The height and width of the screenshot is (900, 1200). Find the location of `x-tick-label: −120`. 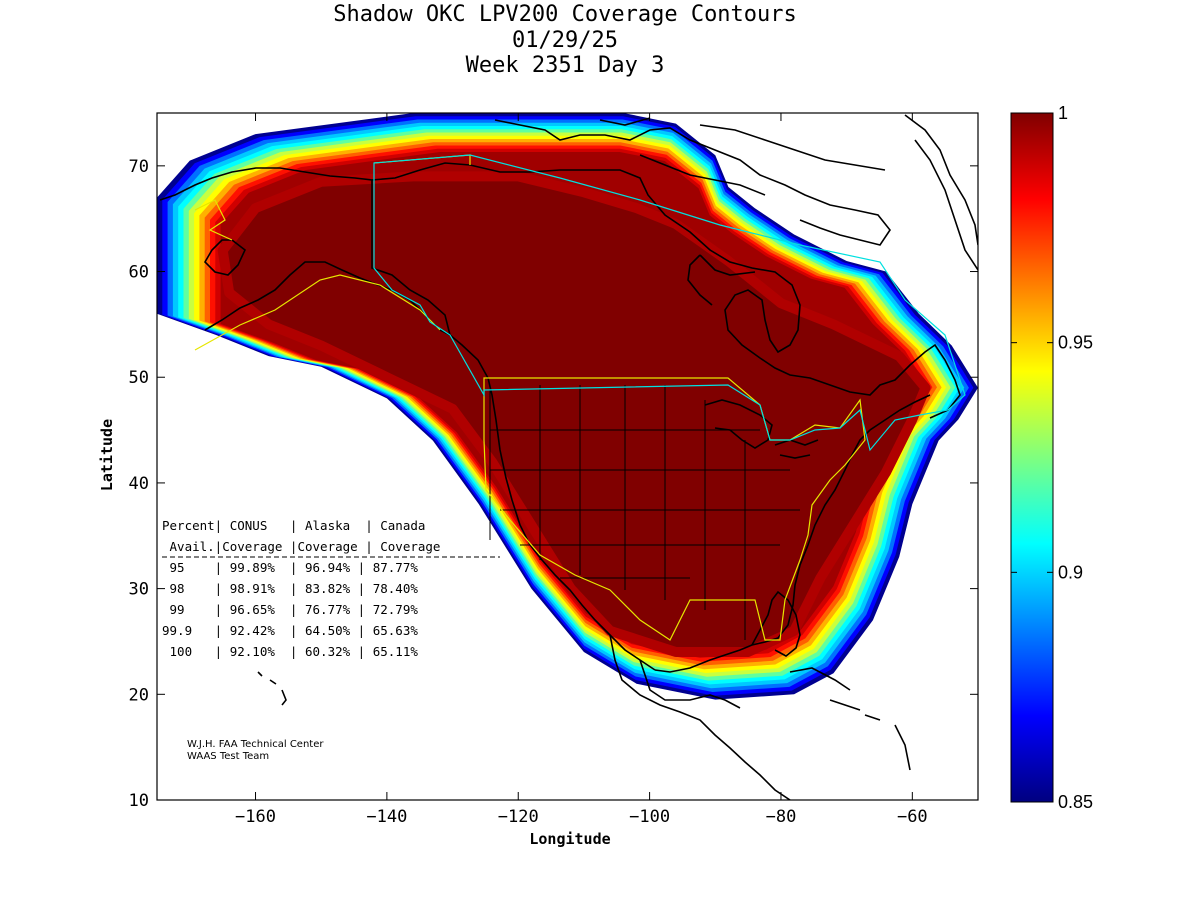

x-tick-label: −120 is located at coordinates (518, 817).